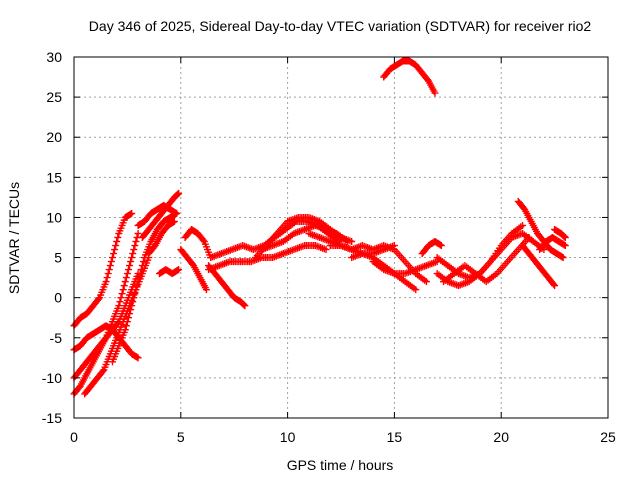  Describe the element at coordinates (395, 437) in the screenshot. I see `x-tick-label: 15` at that location.